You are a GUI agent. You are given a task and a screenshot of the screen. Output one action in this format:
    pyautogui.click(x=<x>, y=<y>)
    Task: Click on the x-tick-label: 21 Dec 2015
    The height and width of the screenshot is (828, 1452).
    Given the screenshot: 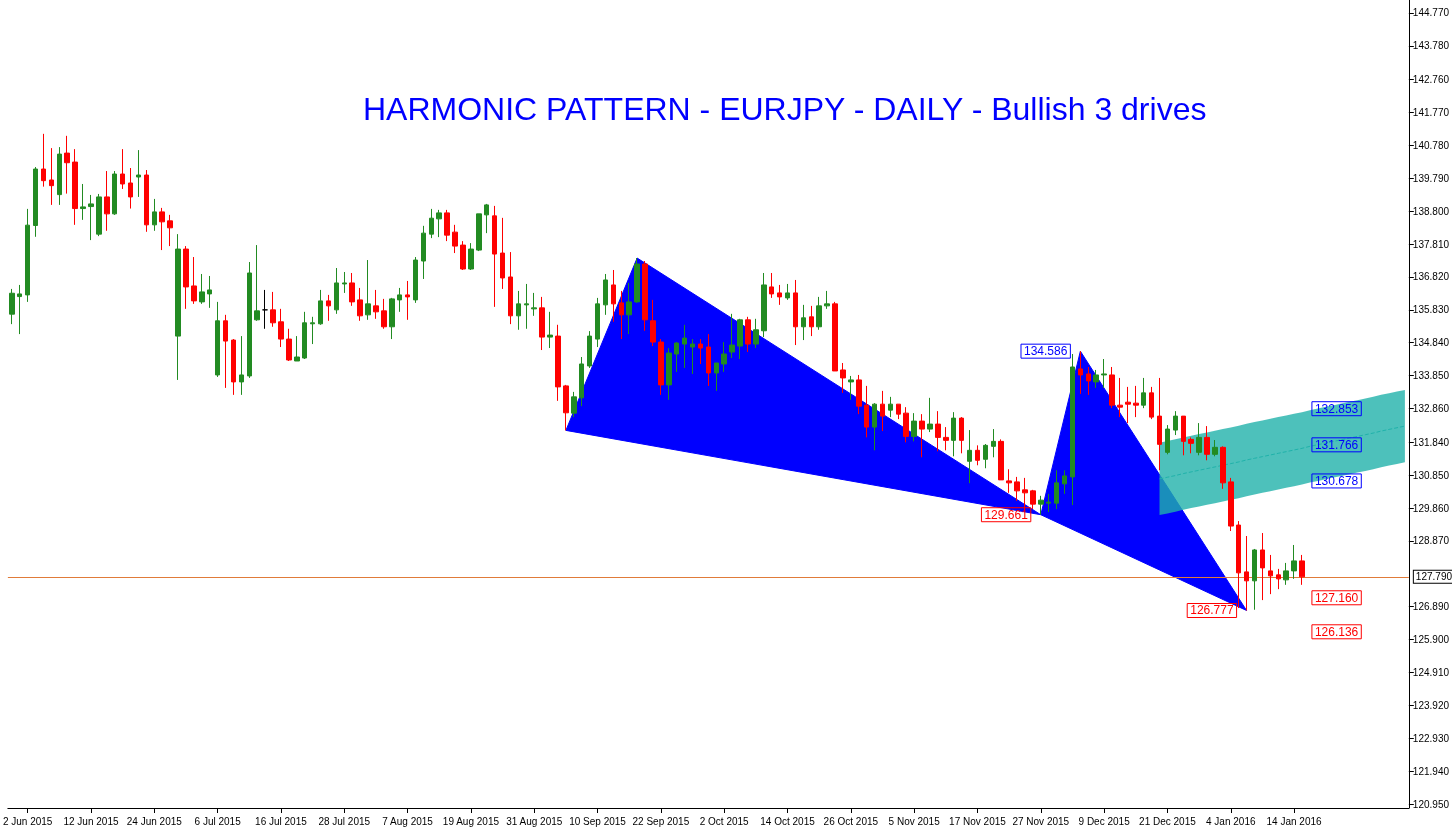 What is the action you would take?
    pyautogui.click(x=1168, y=821)
    